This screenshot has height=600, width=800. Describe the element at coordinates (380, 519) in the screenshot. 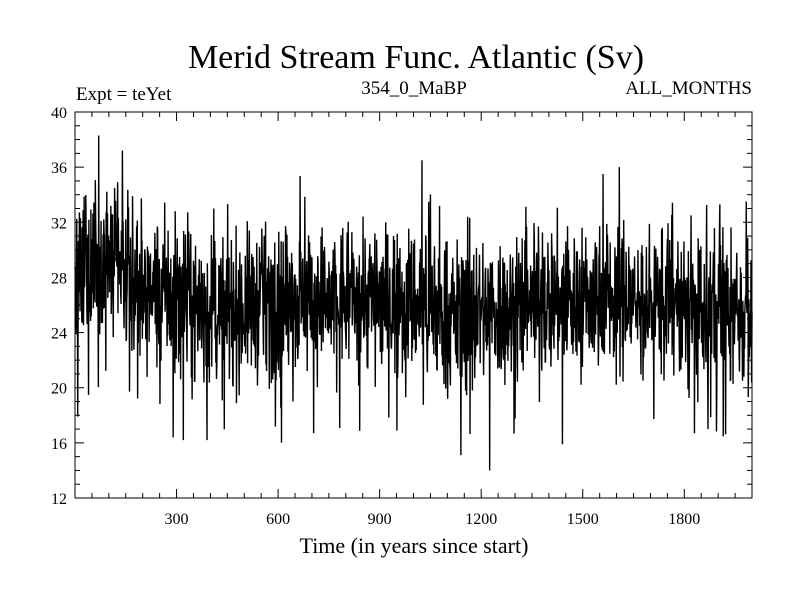

I see `x-tick-label: 900` at that location.